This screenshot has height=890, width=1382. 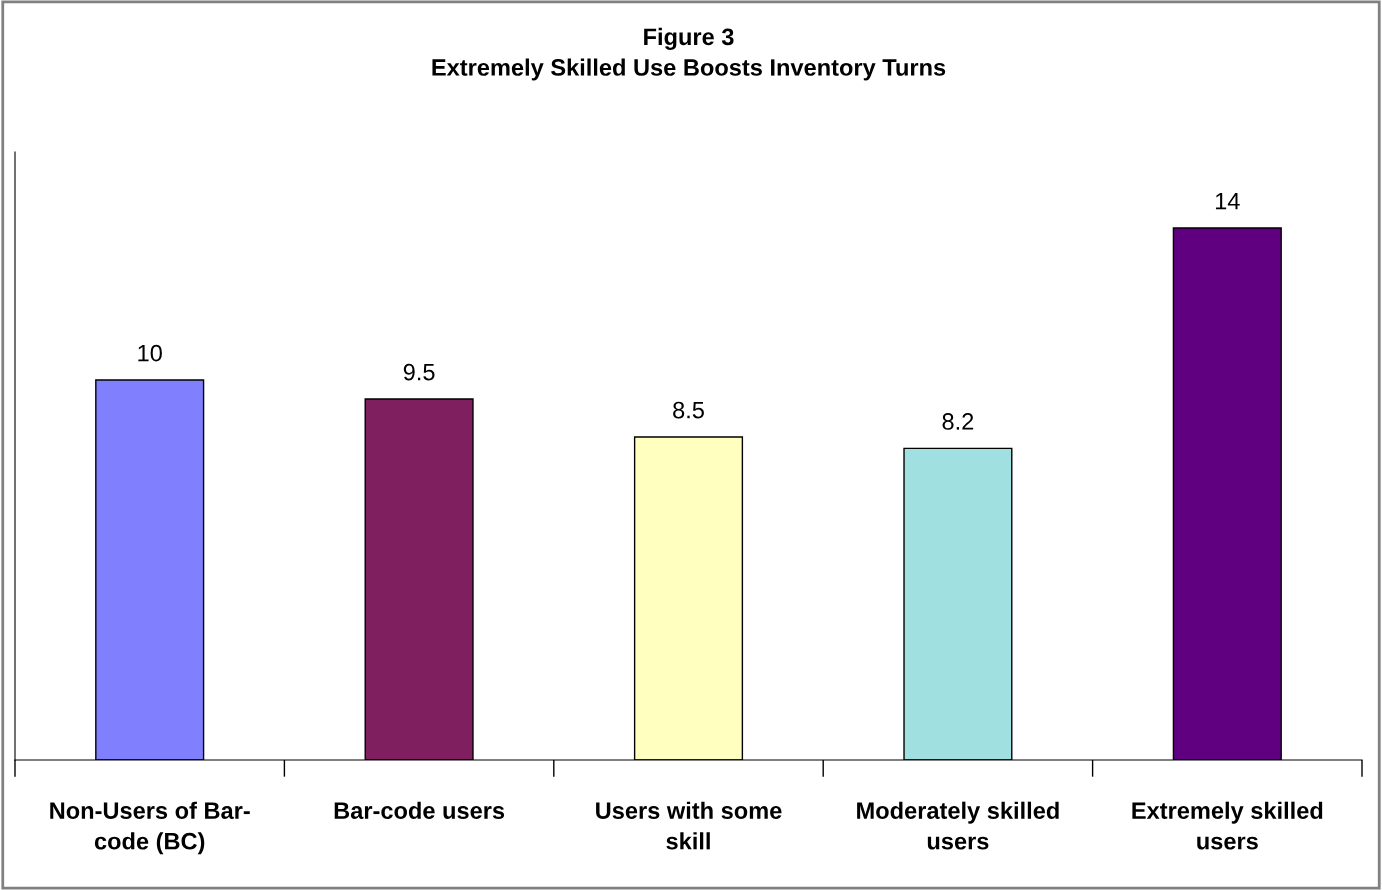 What do you see at coordinates (958, 825) in the screenshot?
I see `x-tick-label: Moderately skilled users` at bounding box center [958, 825].